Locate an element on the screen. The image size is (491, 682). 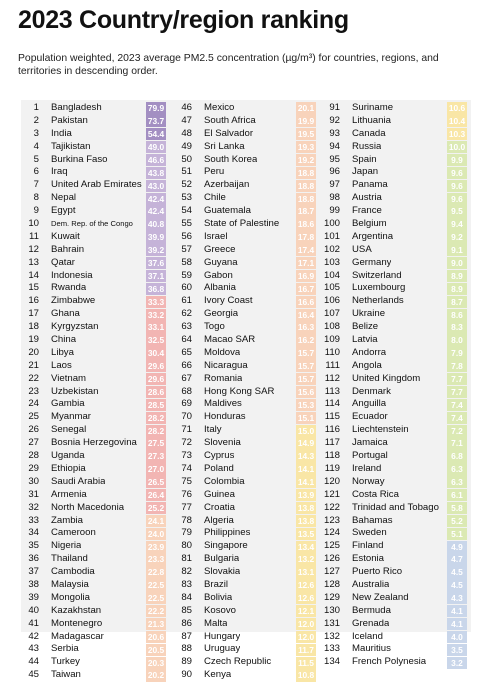
pm25-value: 7.7 is located at coordinates (457, 379).